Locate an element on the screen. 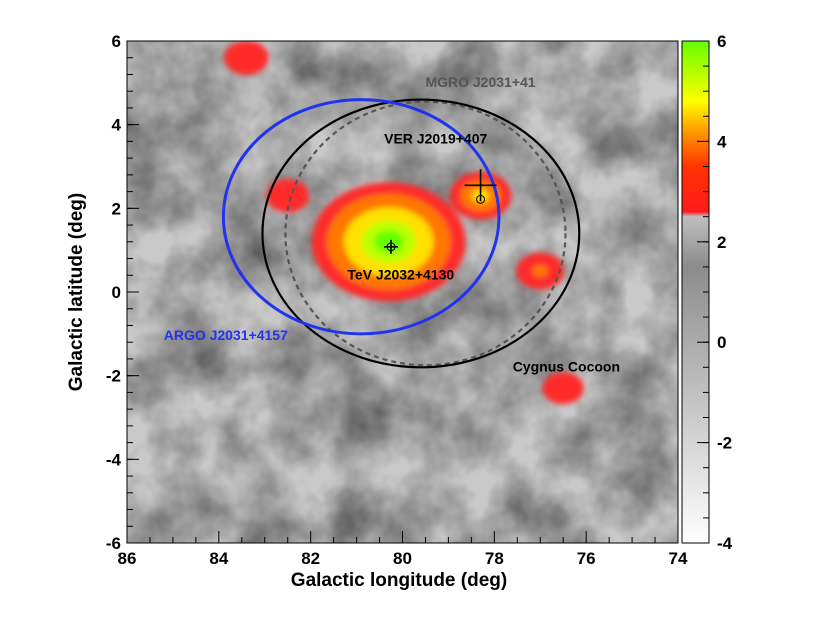 This screenshot has height=623, width=830. y-tick-label: 0 is located at coordinates (116, 292).